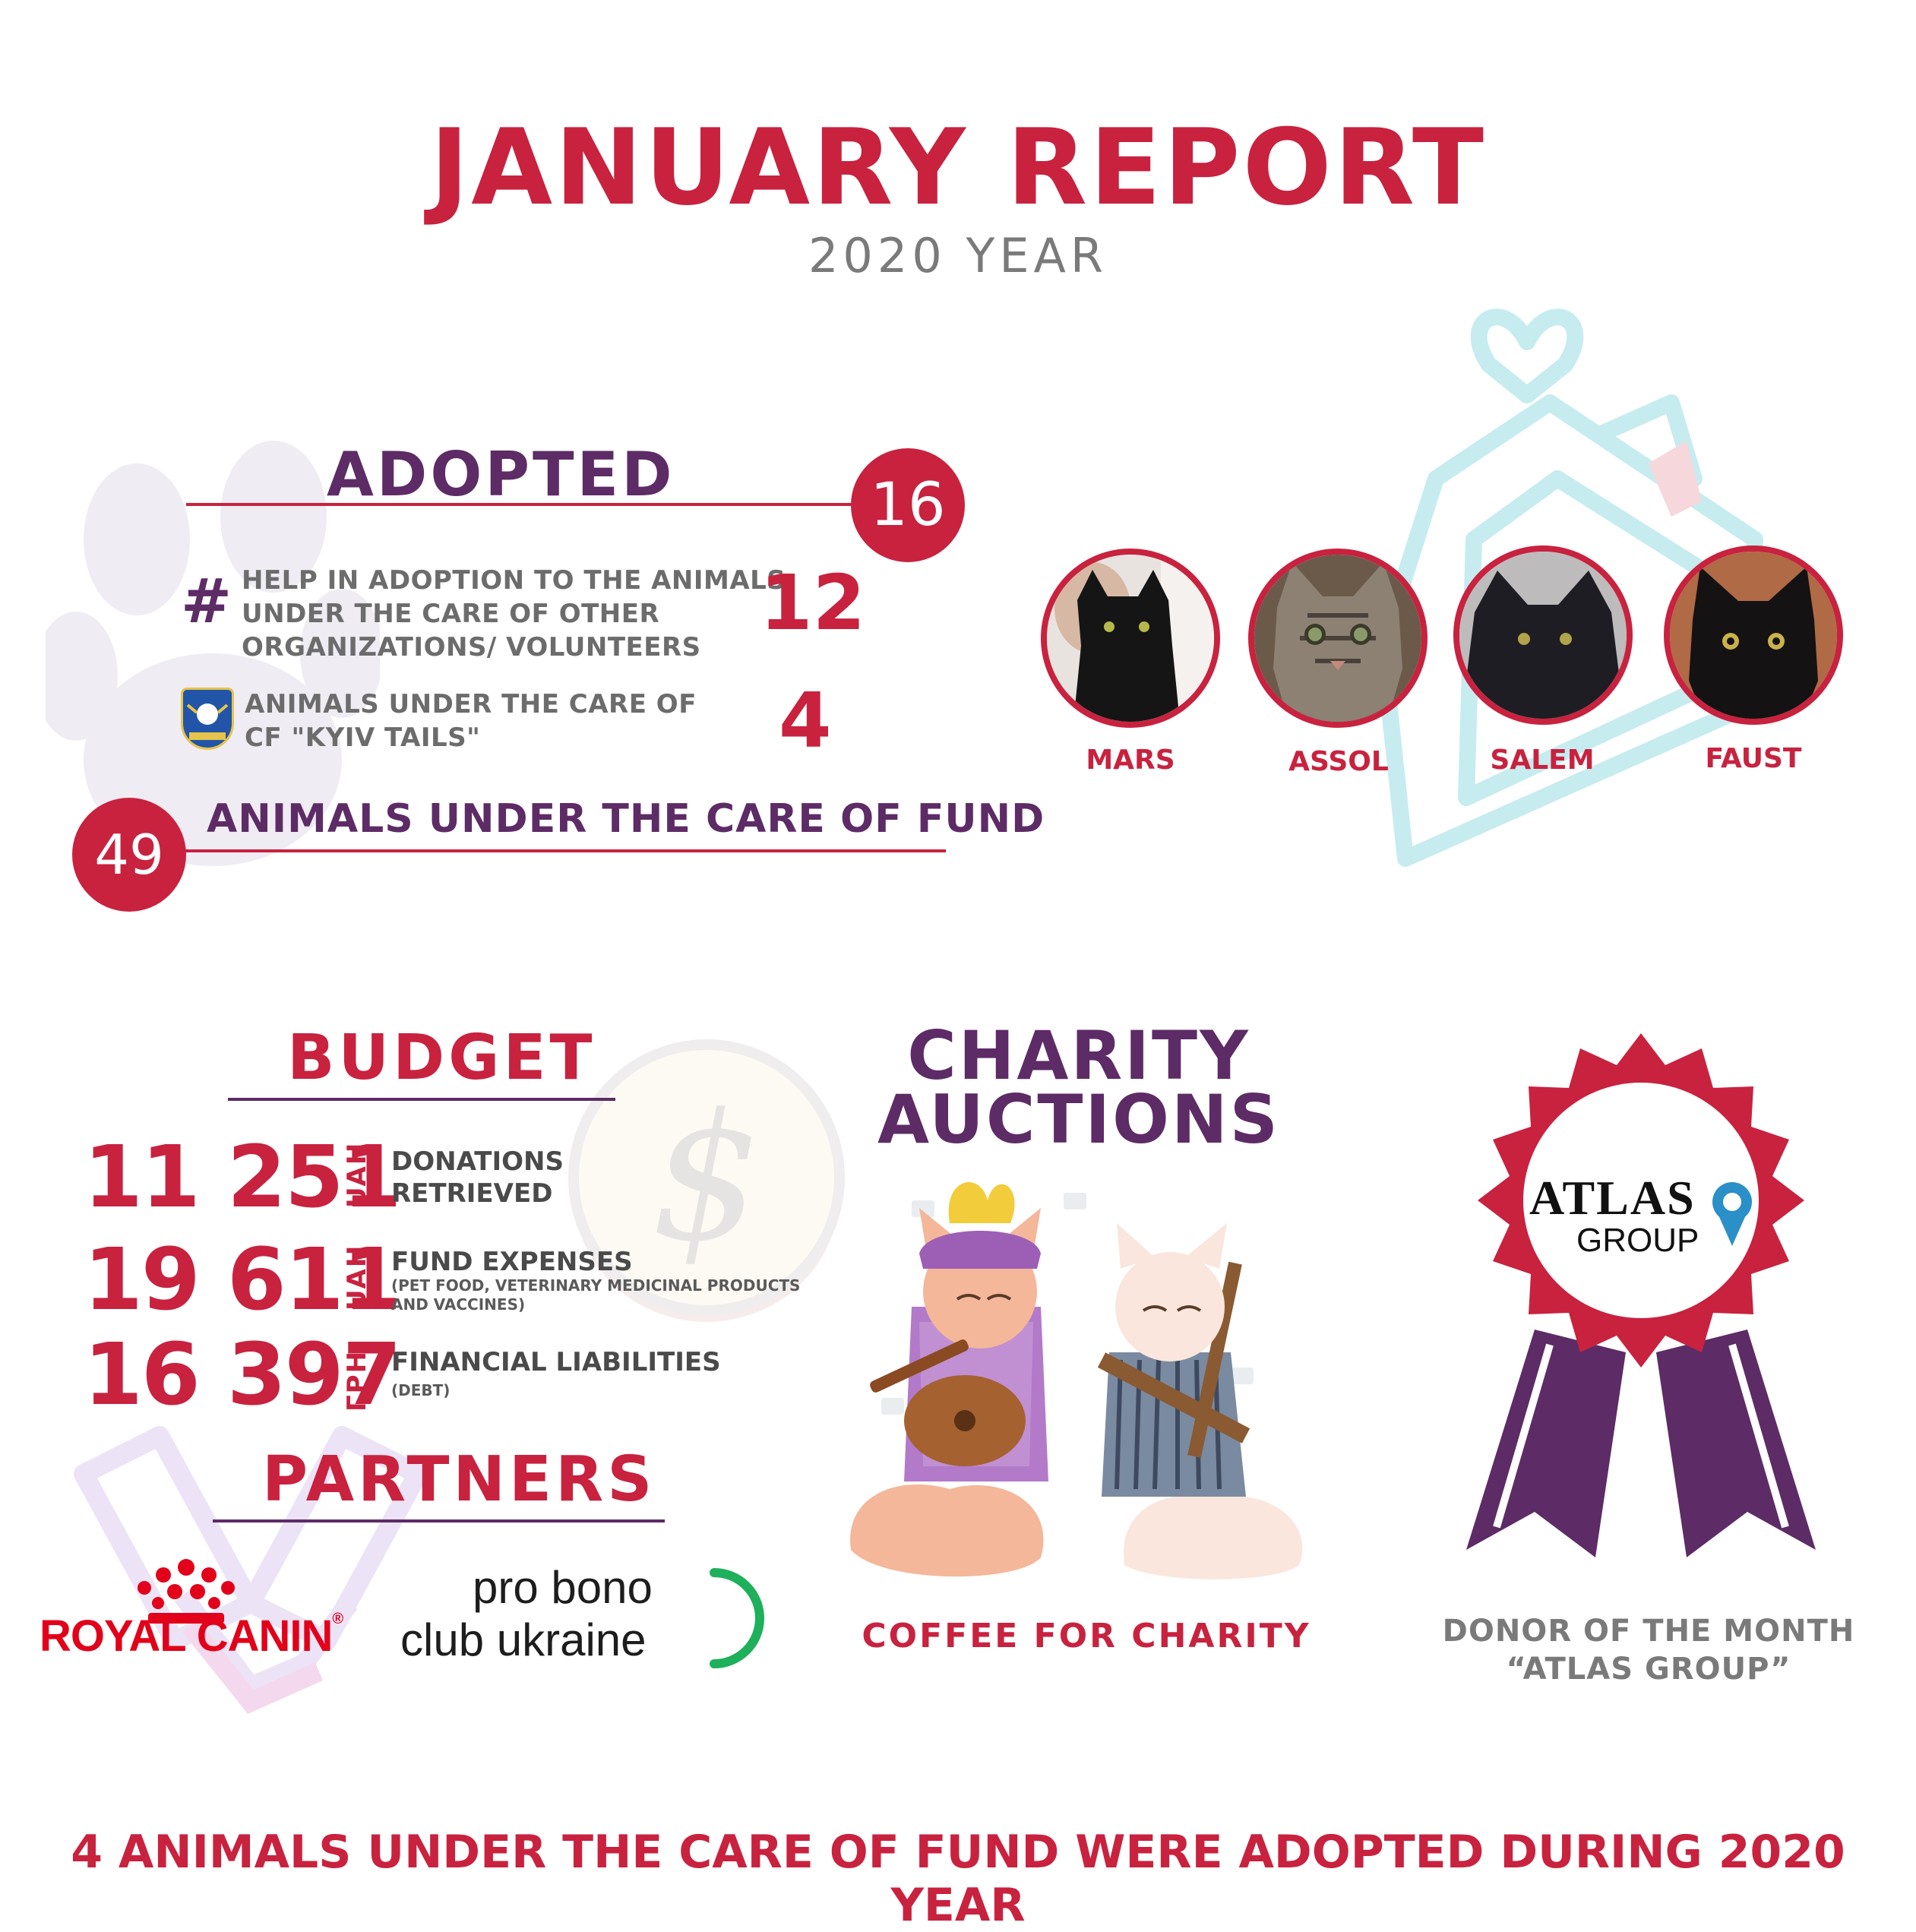  I want to click on budget-unit-liabilities: ГРН., so click(357, 1375).